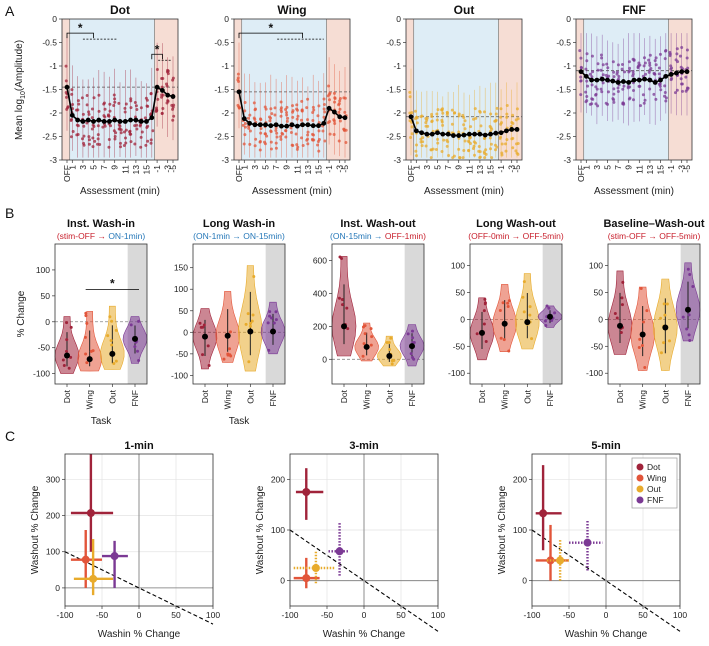 The height and width of the screenshot is (646, 709). Describe the element at coordinates (633, 10) in the screenshot. I see `panel-title: FNF` at that location.